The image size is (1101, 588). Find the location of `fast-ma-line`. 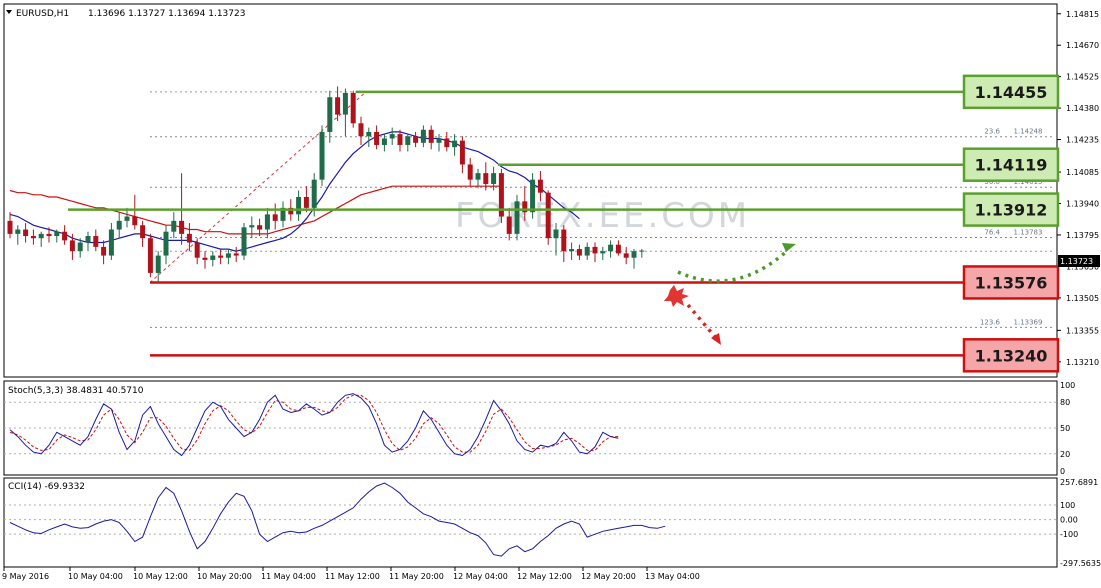

fast-ma-line is located at coordinates (294, 191).